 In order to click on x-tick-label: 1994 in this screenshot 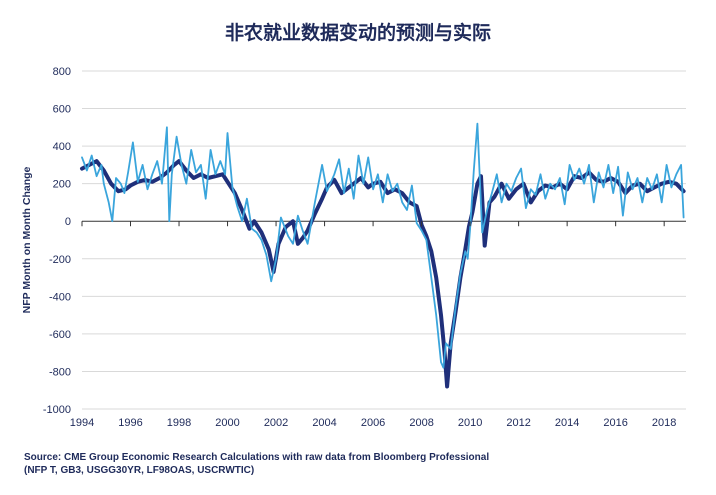, I will do `click(82, 423)`.